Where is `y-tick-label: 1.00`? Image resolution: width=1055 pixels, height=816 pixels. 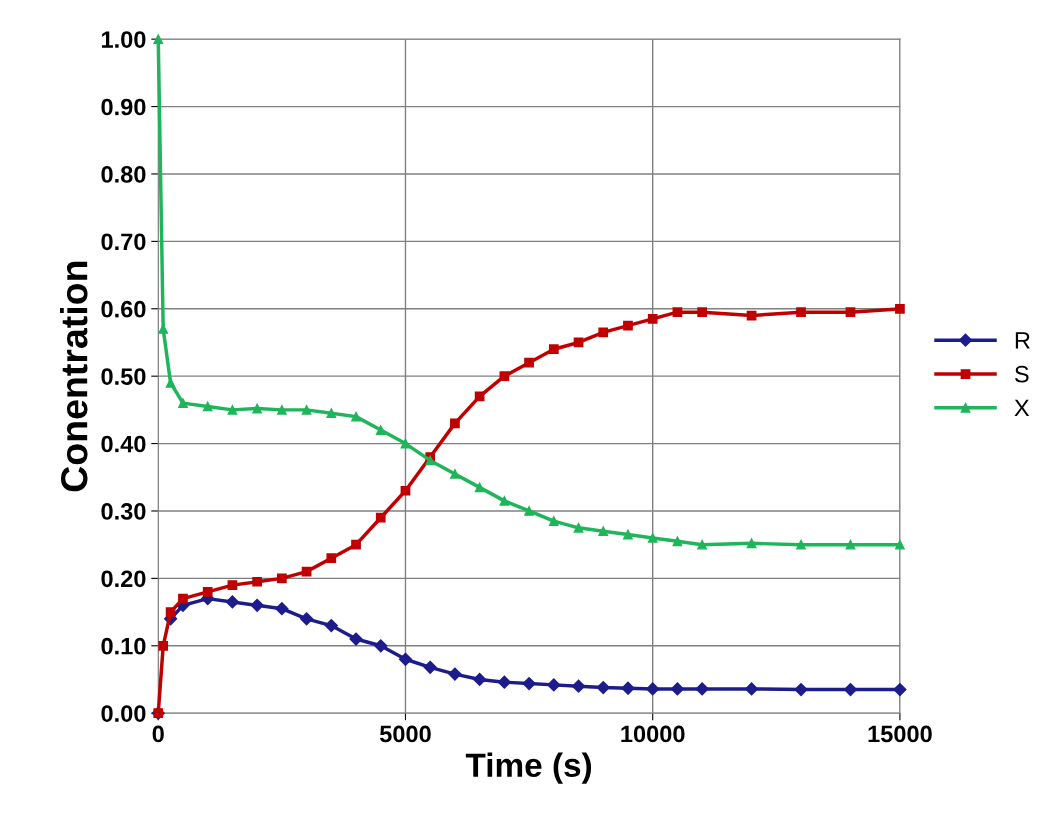
y-tick-label: 1.00 is located at coordinates (123, 39).